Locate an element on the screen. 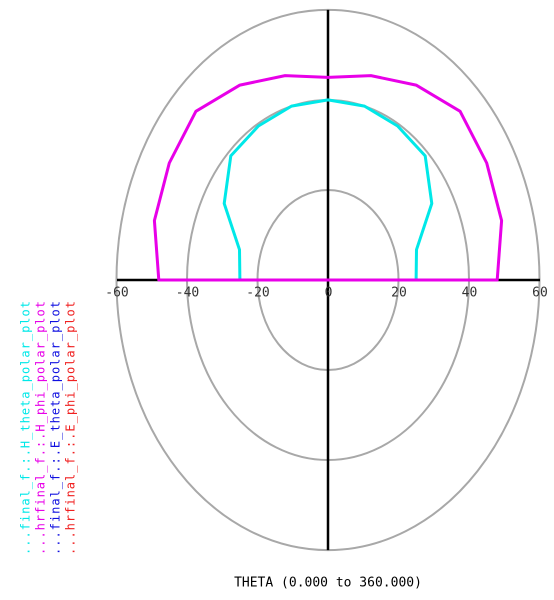 This screenshot has height=600, width=554. x-tick-label: 0 is located at coordinates (329, 293).